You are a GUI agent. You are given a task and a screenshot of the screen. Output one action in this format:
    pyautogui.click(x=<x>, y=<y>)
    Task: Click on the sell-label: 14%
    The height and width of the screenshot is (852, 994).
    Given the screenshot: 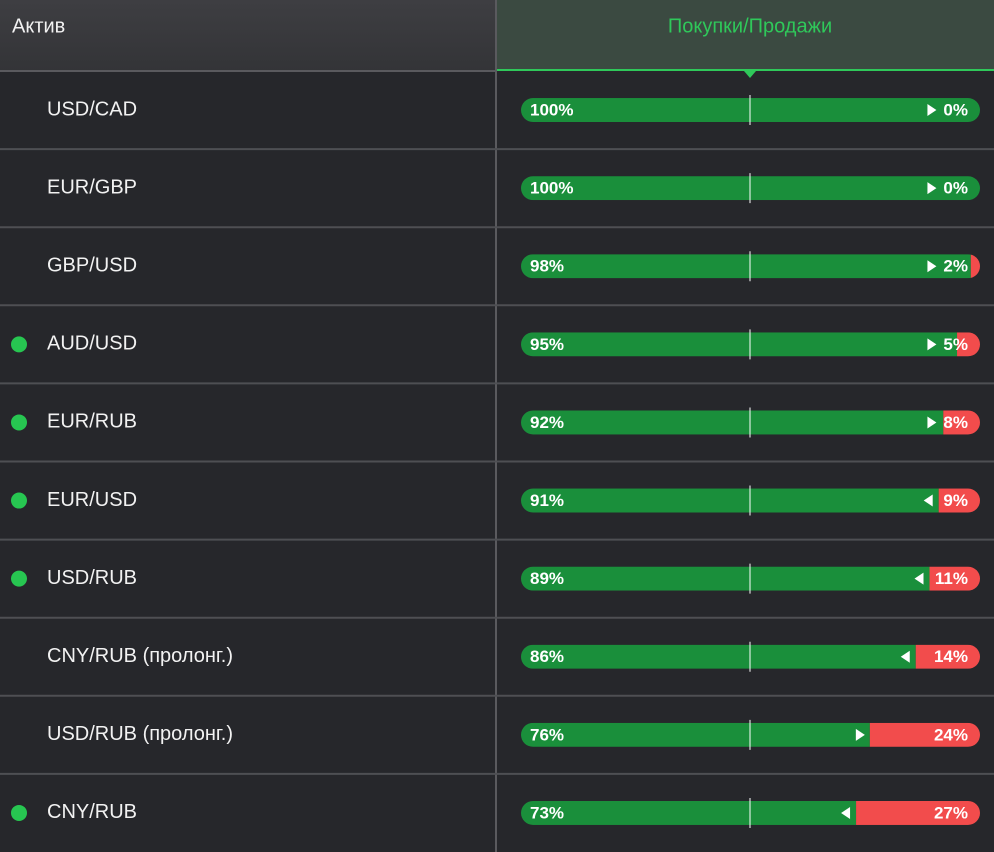 What is the action you would take?
    pyautogui.click(x=951, y=656)
    